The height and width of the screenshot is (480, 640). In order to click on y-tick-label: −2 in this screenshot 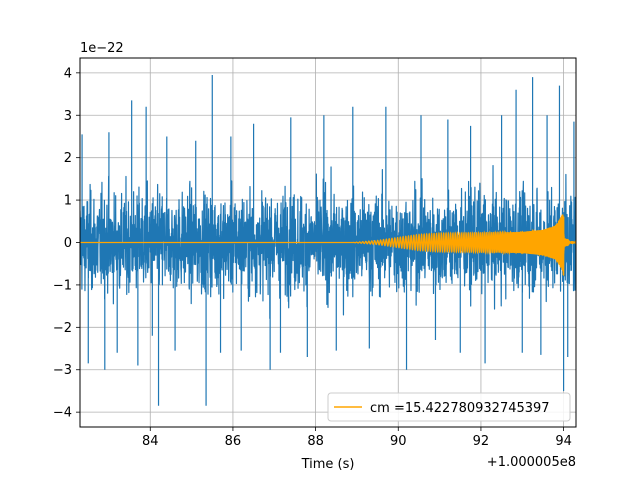, I will do `click(62, 328)`.